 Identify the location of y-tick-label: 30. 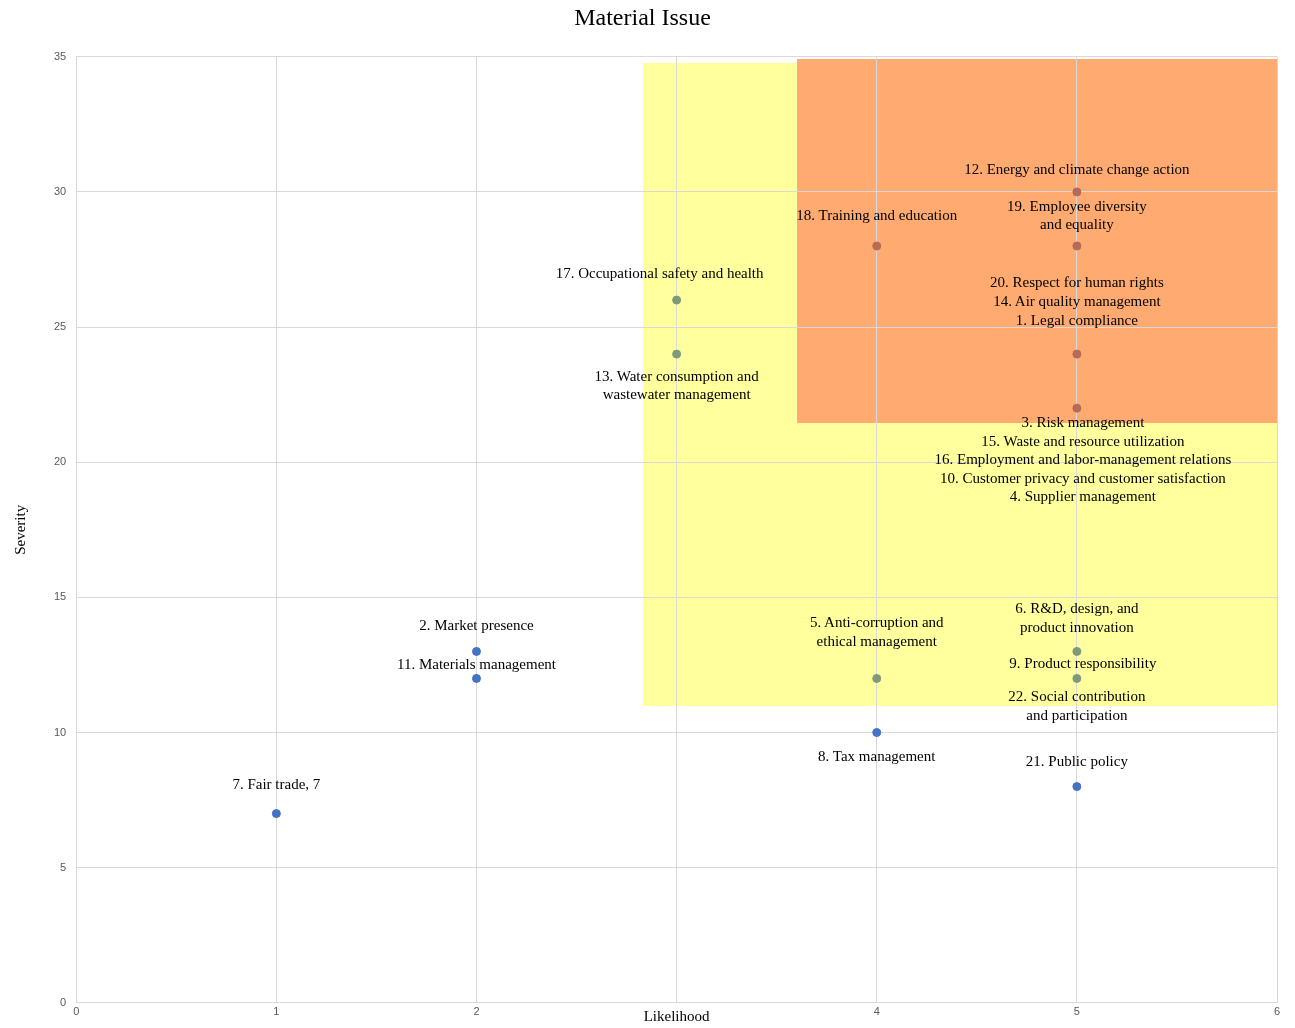
(60, 190).